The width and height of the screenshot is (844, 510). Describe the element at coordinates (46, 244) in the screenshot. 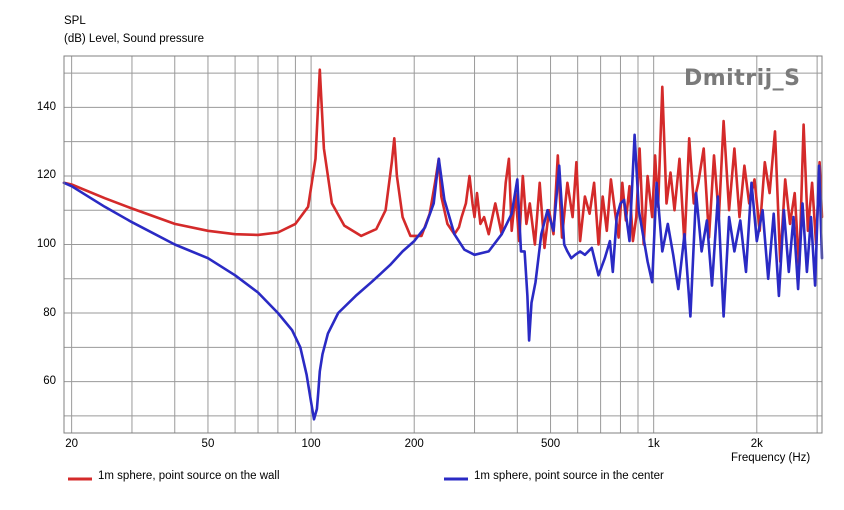

I see `y-tick-label: 100` at that location.